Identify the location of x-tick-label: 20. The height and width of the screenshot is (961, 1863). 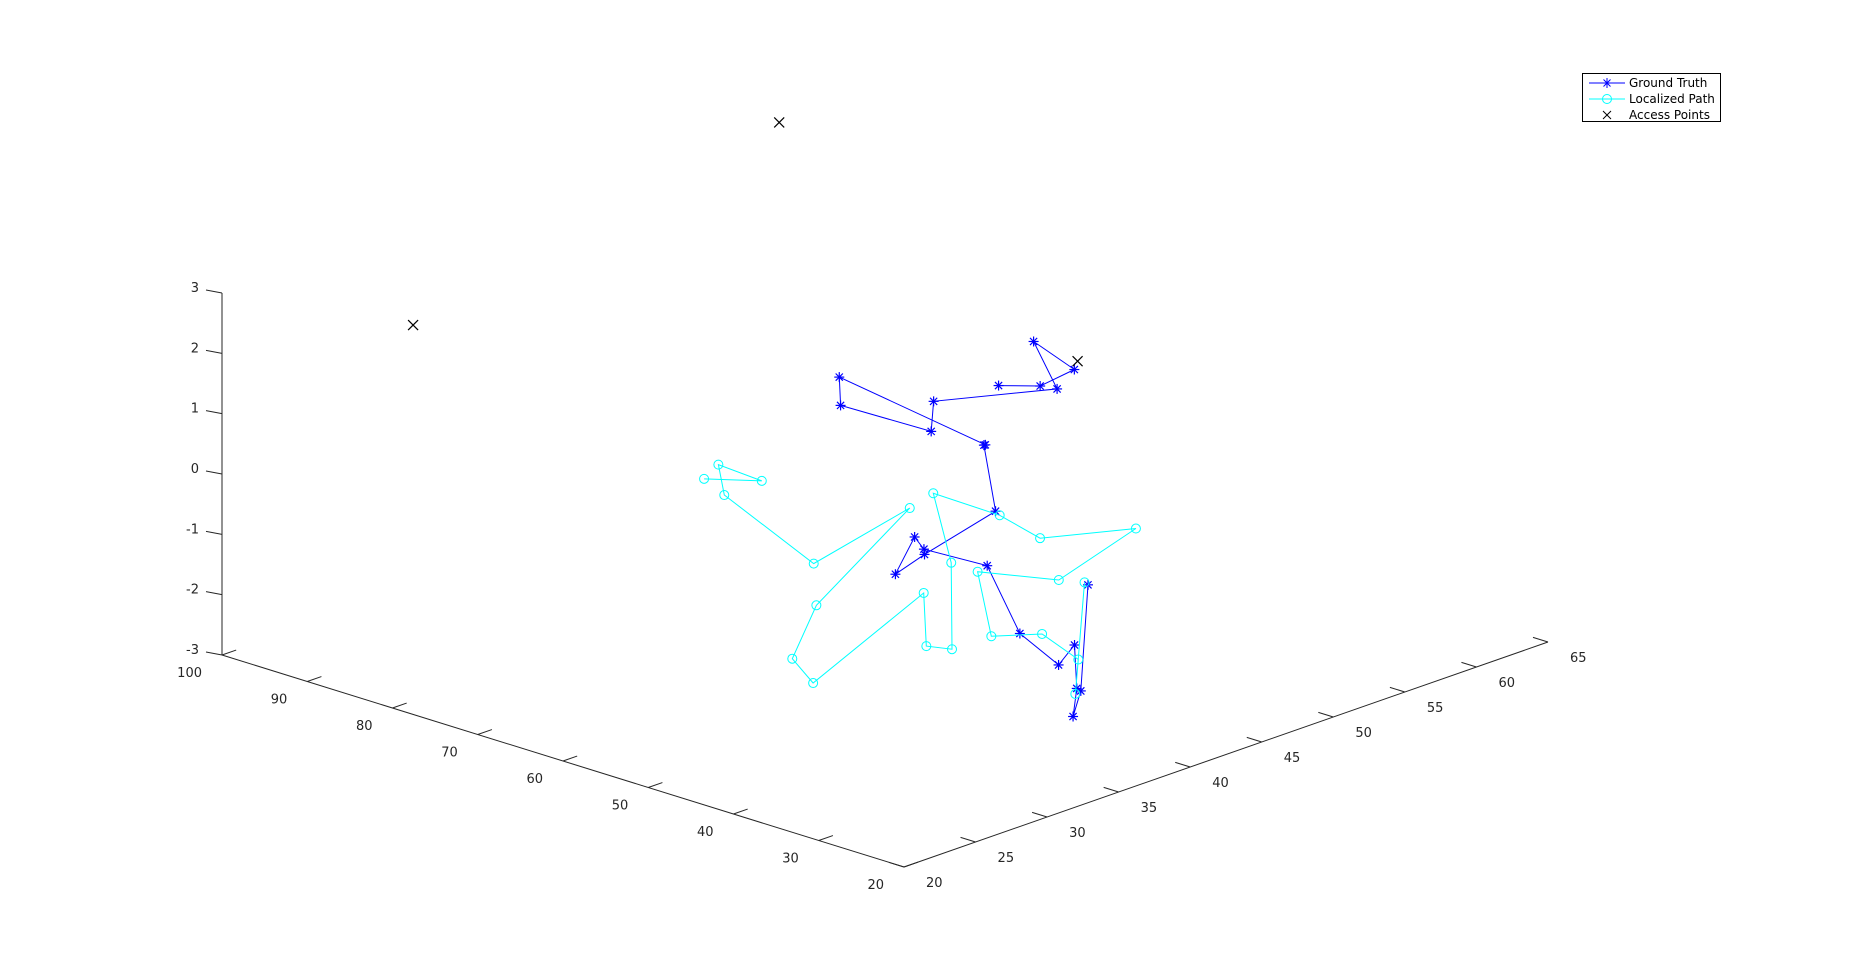
(875, 885).